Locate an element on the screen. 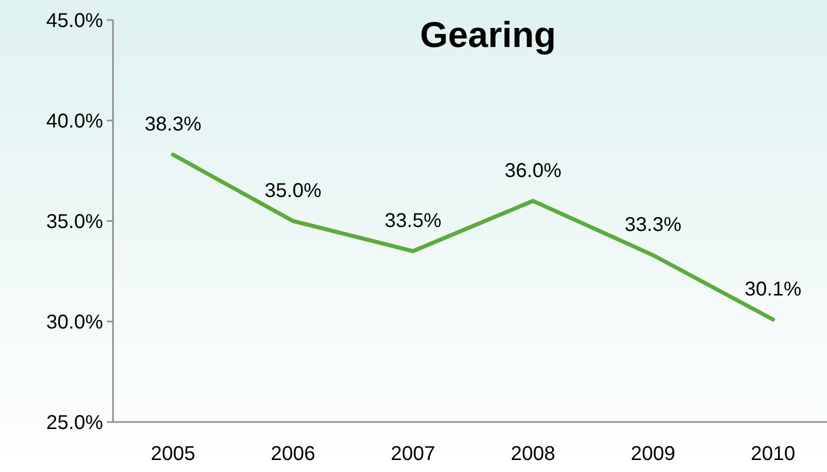 The height and width of the screenshot is (472, 827). data-label: 35.0% is located at coordinates (293, 191).